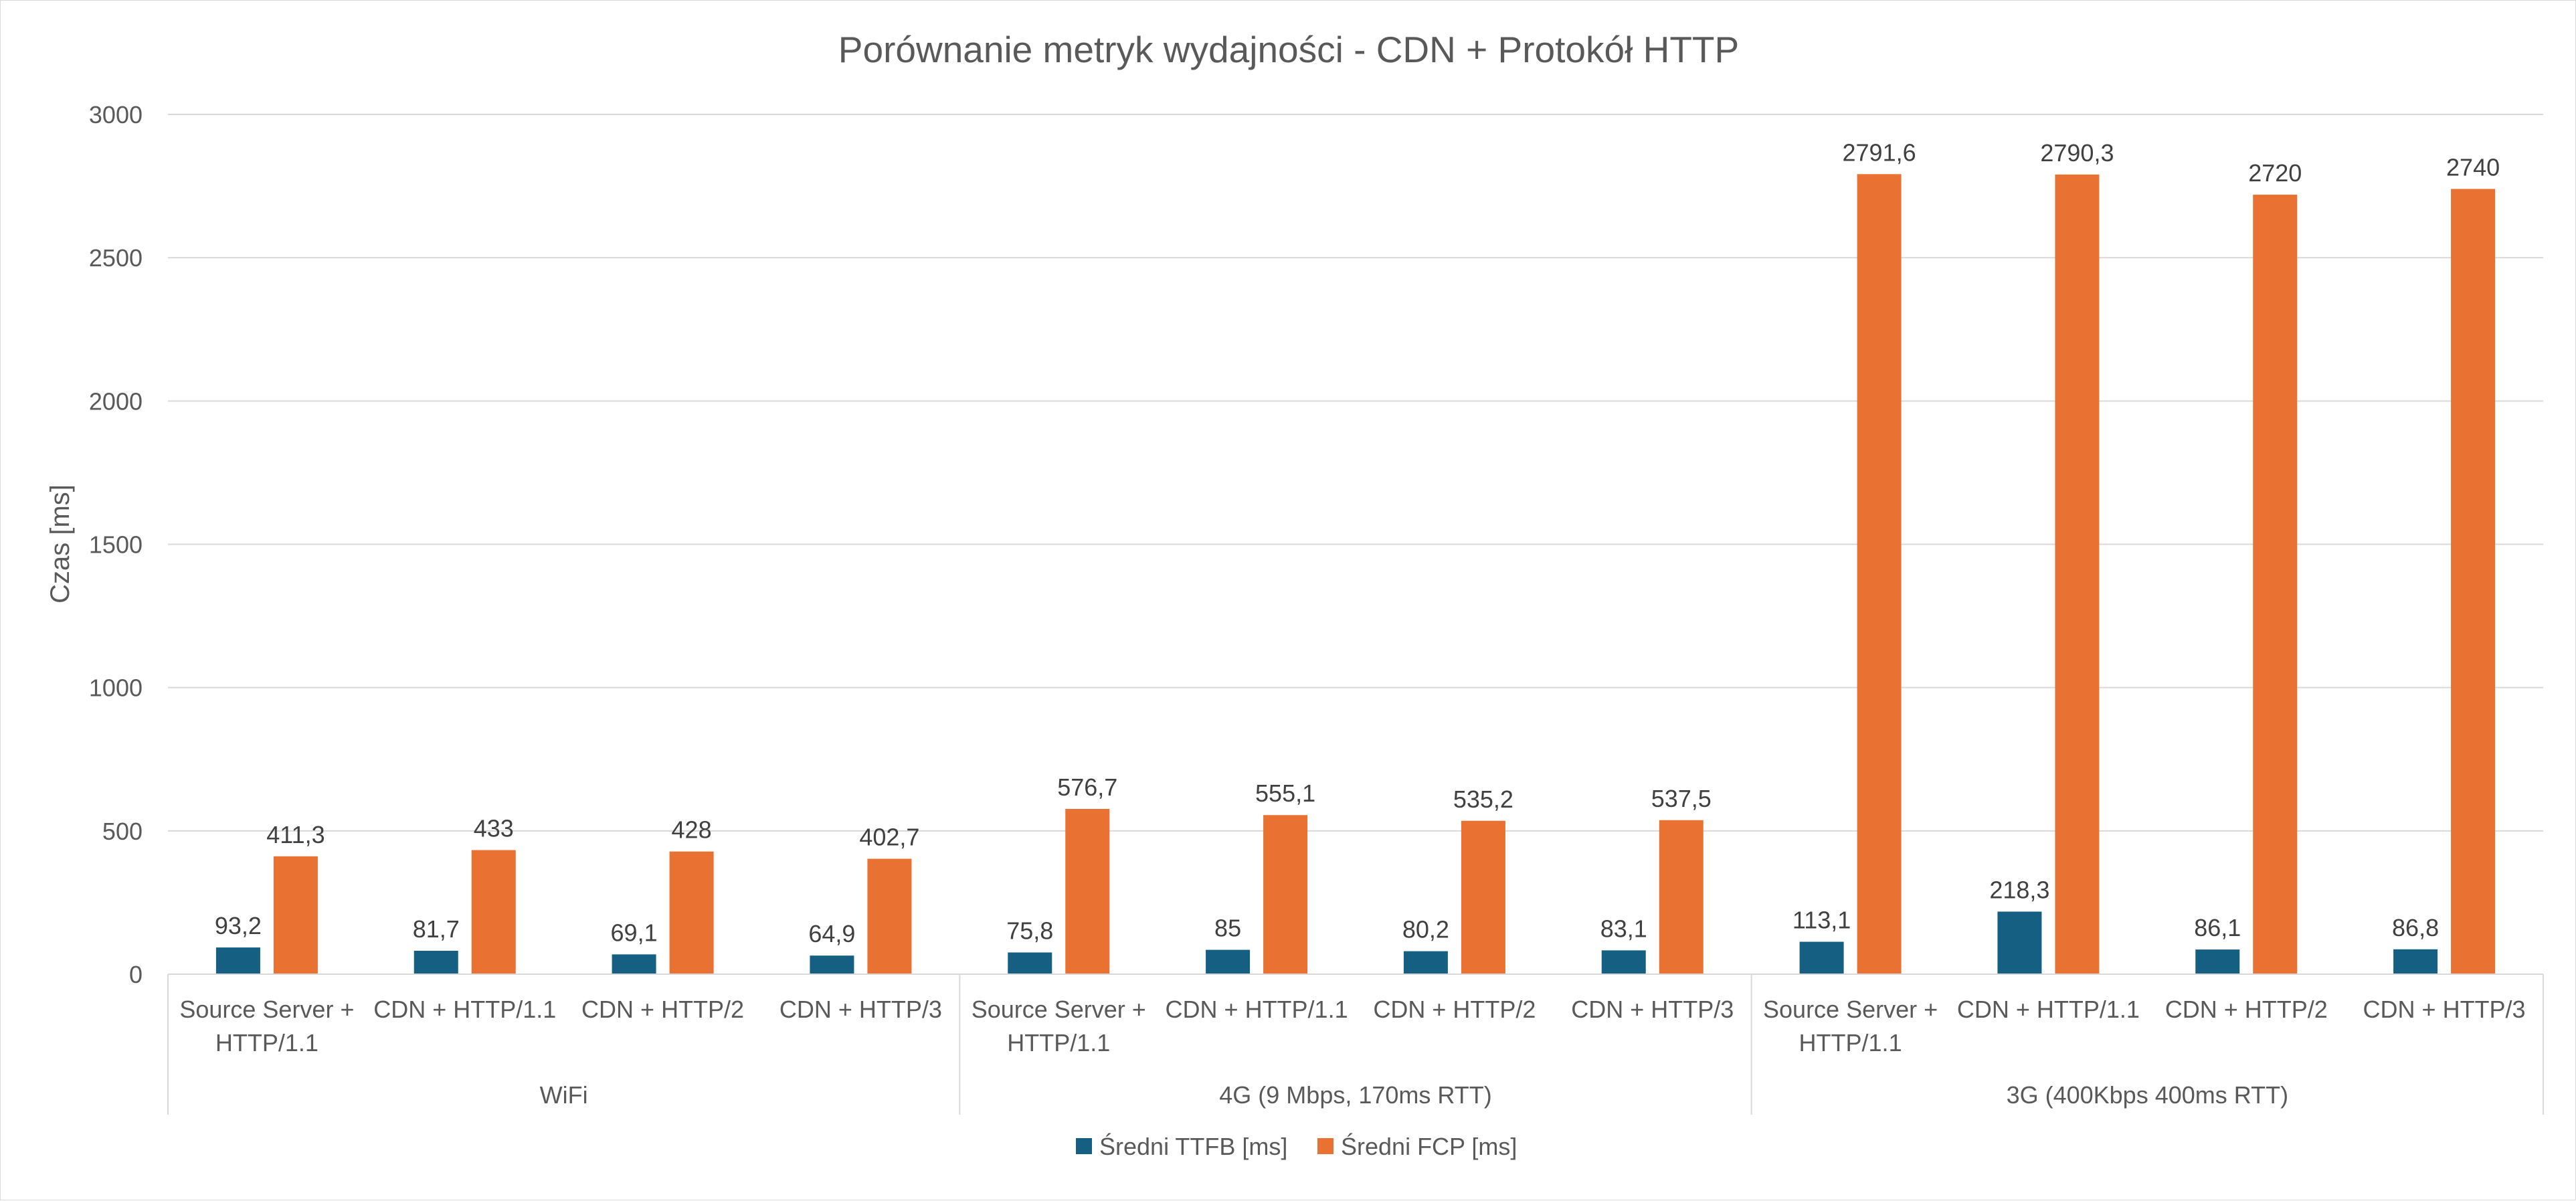 The image size is (2576, 1201). I want to click on group-label: 4G (9 Mbps, 170ms RTT), so click(1355, 1095).